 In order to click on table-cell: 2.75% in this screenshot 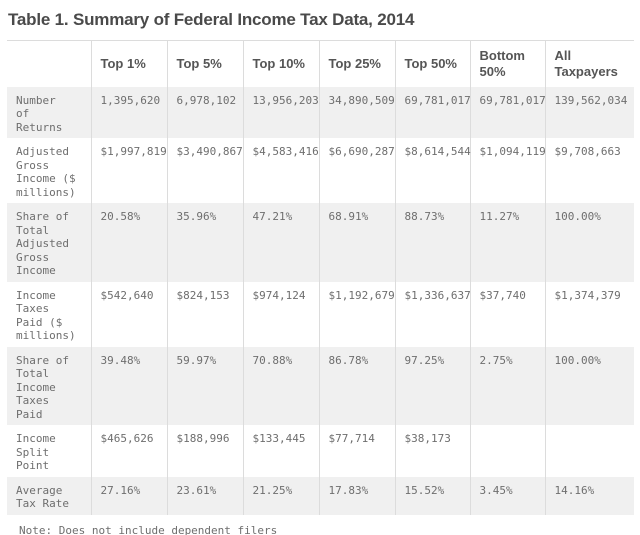, I will do `click(507, 385)`.